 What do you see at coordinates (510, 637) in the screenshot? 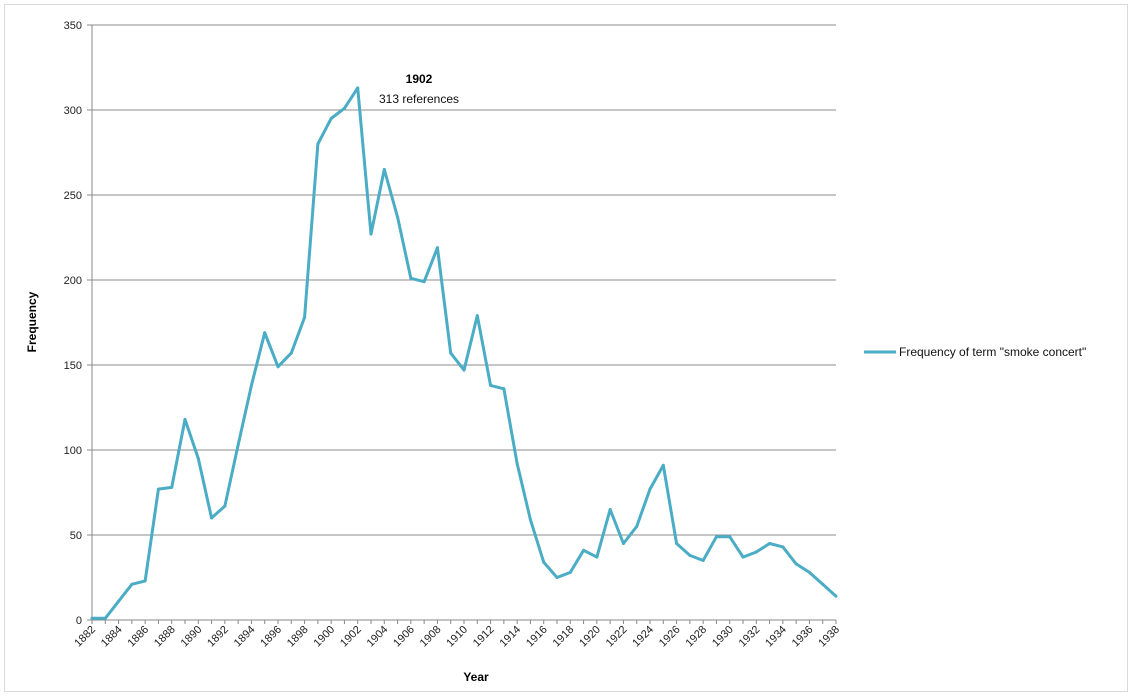
I see `x-tick-label: 1914` at bounding box center [510, 637].